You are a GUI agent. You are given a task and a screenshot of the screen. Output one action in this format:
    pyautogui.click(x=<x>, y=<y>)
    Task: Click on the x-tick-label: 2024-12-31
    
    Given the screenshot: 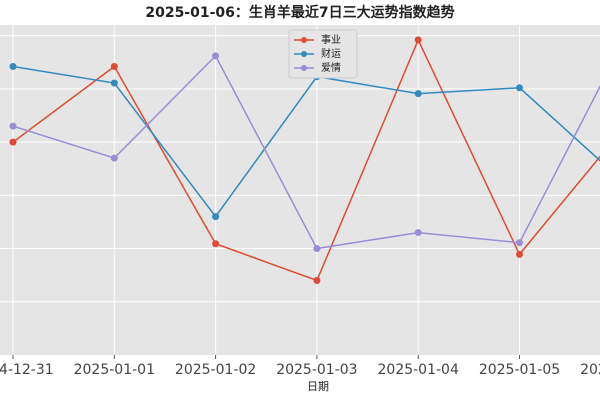 What is the action you would take?
    pyautogui.click(x=27, y=370)
    